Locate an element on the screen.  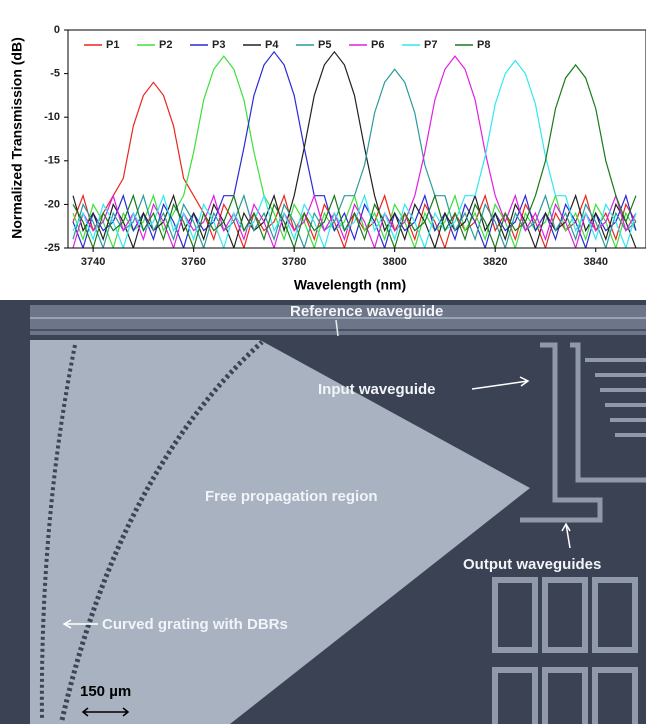
x-tick-label: 3740 is located at coordinates (93, 262).